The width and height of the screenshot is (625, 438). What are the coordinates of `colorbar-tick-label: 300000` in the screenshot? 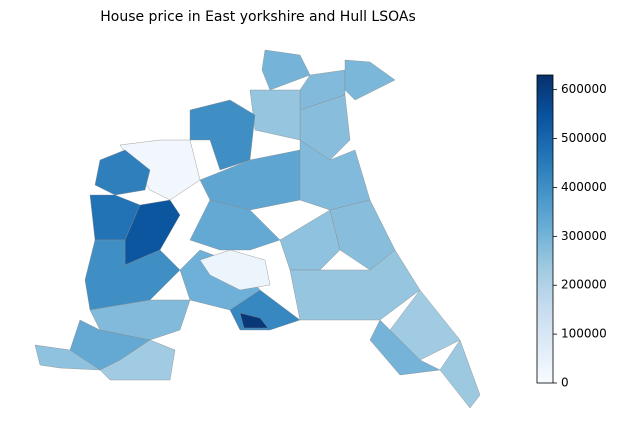 It's located at (584, 236).